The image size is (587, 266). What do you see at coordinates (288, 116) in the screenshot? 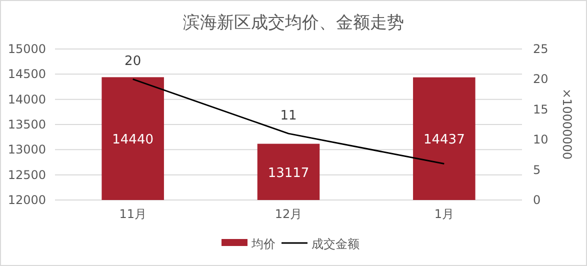
I see `data-label: 11` at bounding box center [288, 116].